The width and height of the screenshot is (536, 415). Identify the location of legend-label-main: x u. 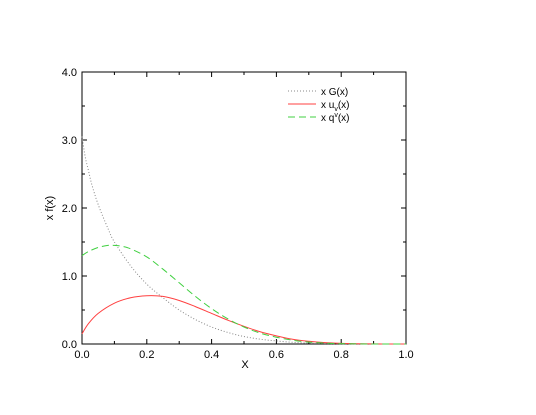
(327, 105).